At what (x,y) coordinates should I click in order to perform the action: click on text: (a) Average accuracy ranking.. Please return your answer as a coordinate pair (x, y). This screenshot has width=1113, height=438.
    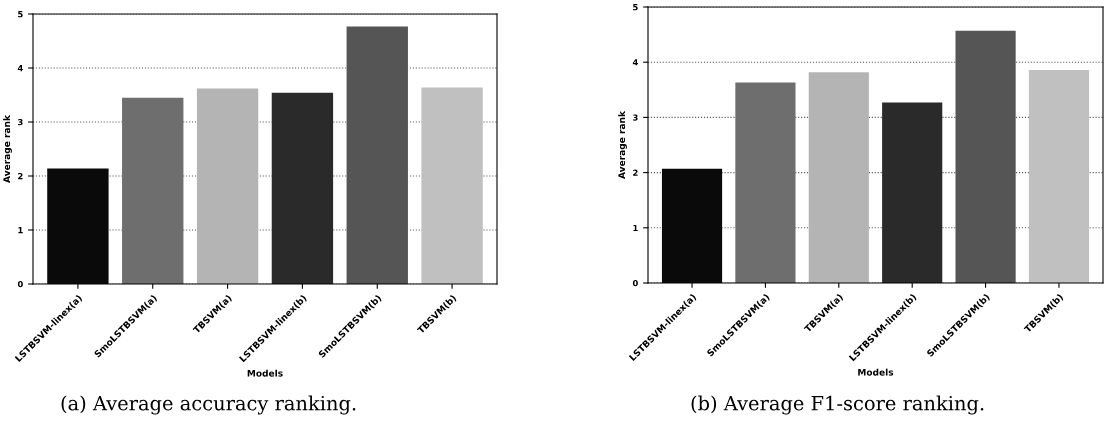
    Looking at the image, I should click on (208, 405).